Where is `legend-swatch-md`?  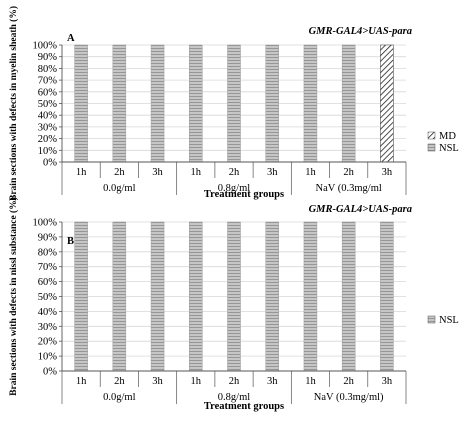
legend-swatch-md is located at coordinates (431, 135).